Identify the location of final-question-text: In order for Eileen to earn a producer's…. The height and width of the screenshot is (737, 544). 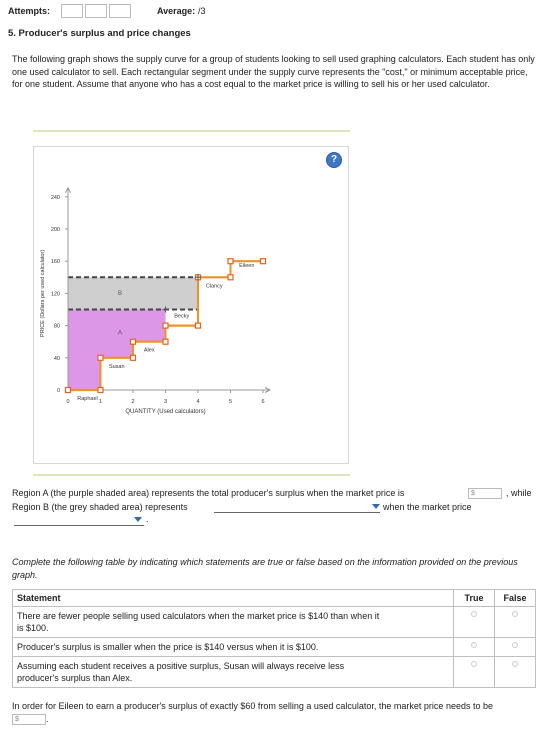
(252, 706).